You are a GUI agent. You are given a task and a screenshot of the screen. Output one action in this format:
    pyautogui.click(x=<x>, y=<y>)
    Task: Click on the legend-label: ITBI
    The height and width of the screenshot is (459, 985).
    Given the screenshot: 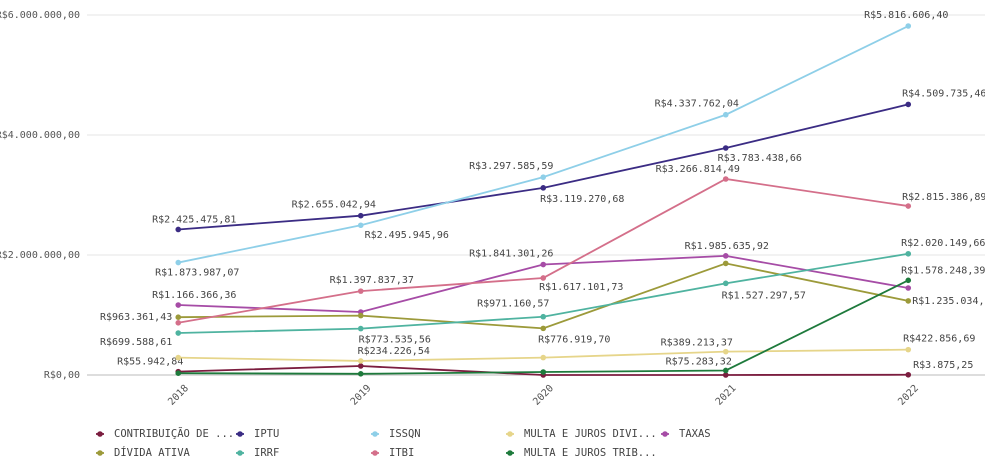 What is the action you would take?
    pyautogui.click(x=401, y=453)
    